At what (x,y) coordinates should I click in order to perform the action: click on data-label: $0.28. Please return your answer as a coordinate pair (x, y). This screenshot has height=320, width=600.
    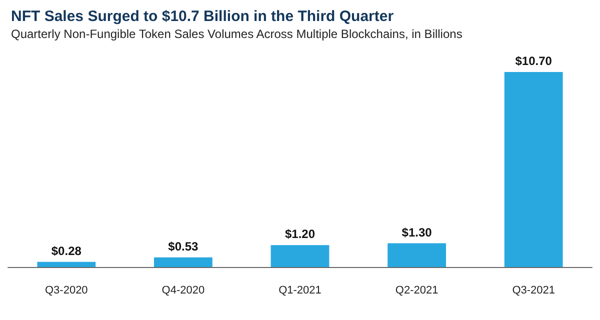
    Looking at the image, I should click on (66, 251).